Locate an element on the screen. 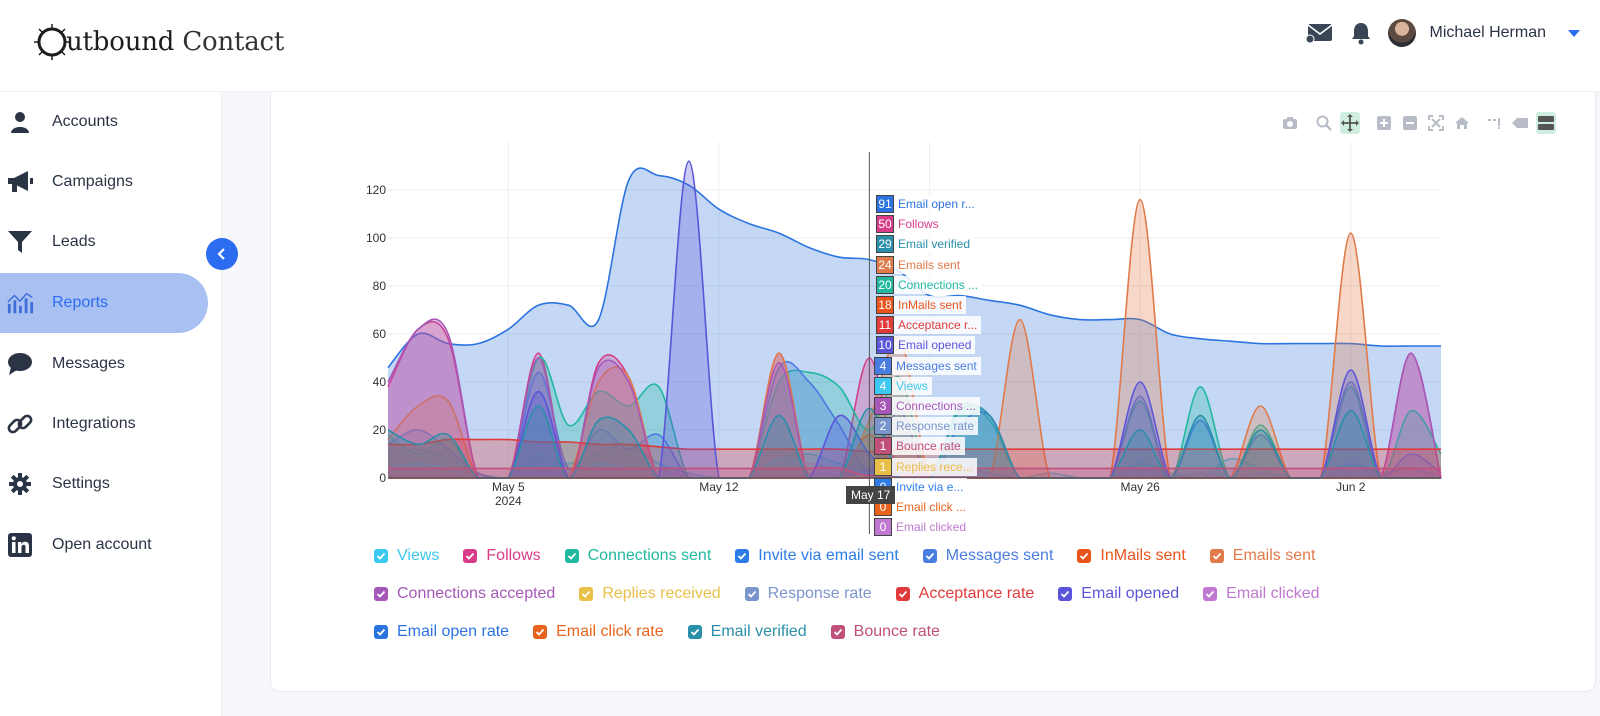  link-icon is located at coordinates (20, 424).